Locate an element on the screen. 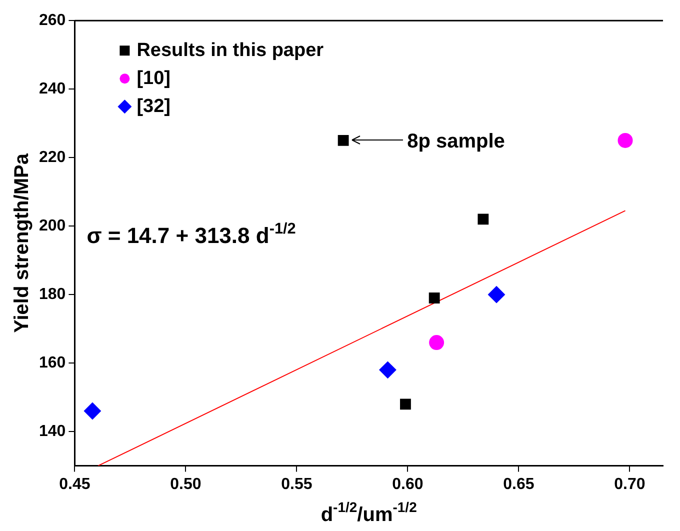  y-tick-label: 160 is located at coordinates (52, 363).